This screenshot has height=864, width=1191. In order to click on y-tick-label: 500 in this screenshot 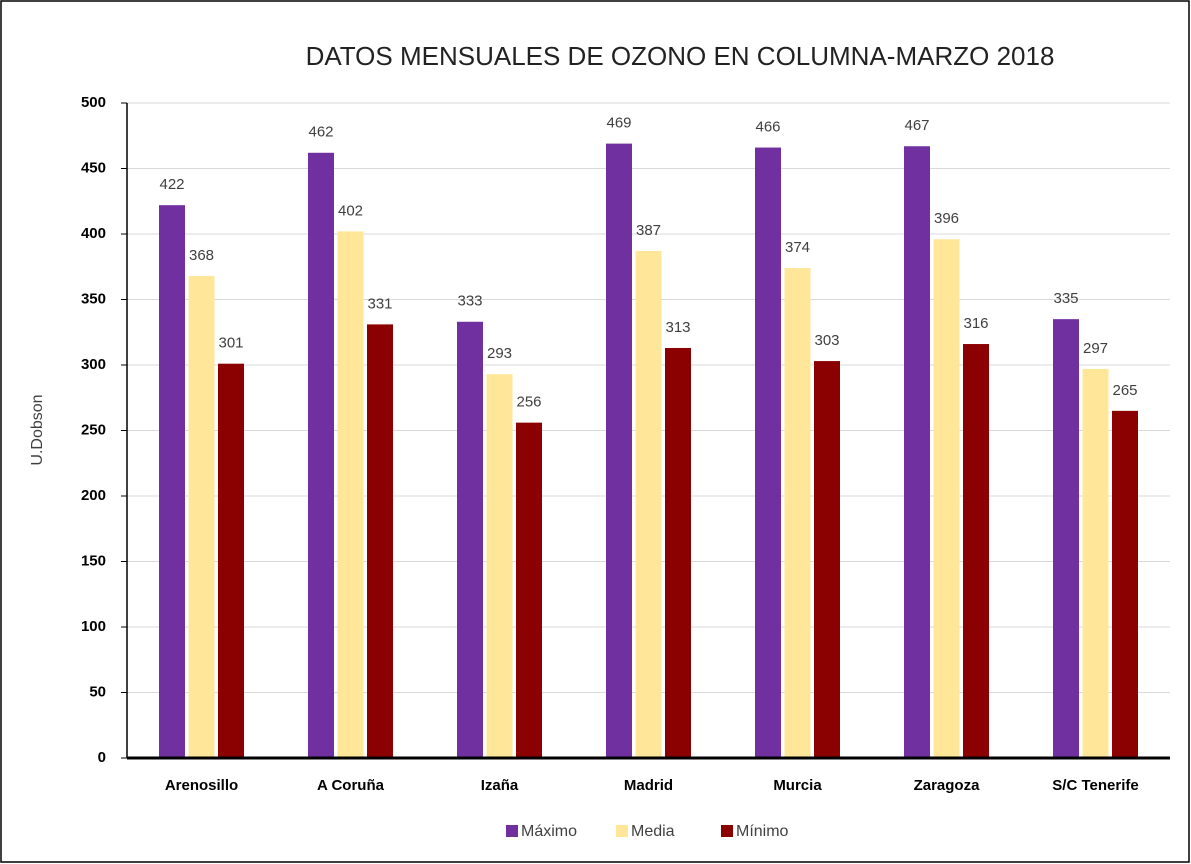, I will do `click(93, 102)`.